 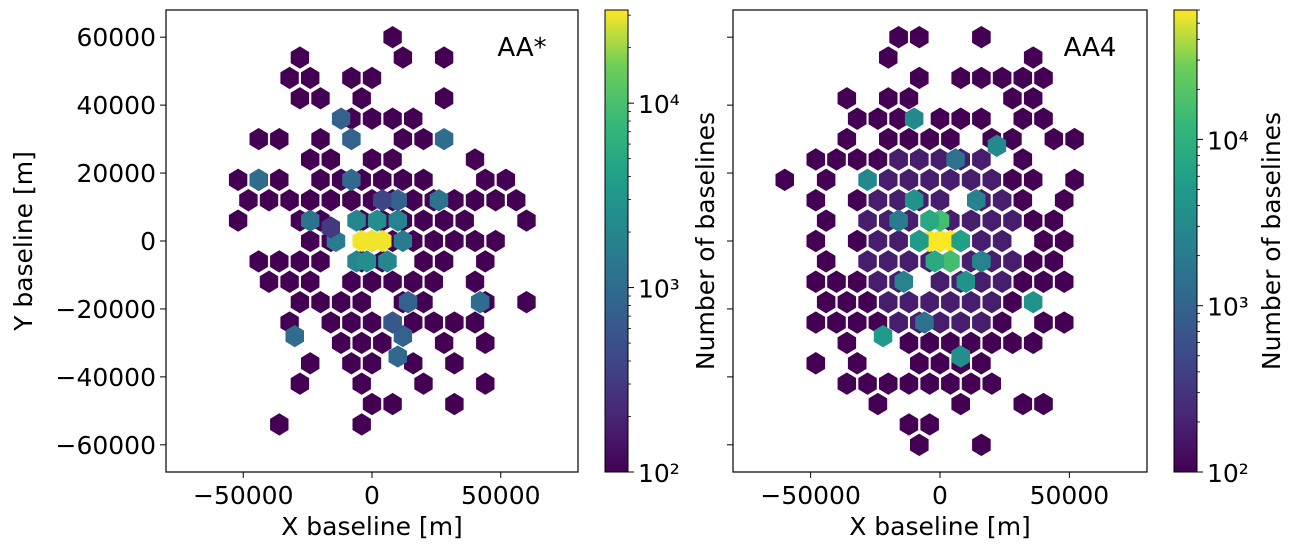 I want to click on colorbar-tick-label: 10³, so click(x=659, y=289).